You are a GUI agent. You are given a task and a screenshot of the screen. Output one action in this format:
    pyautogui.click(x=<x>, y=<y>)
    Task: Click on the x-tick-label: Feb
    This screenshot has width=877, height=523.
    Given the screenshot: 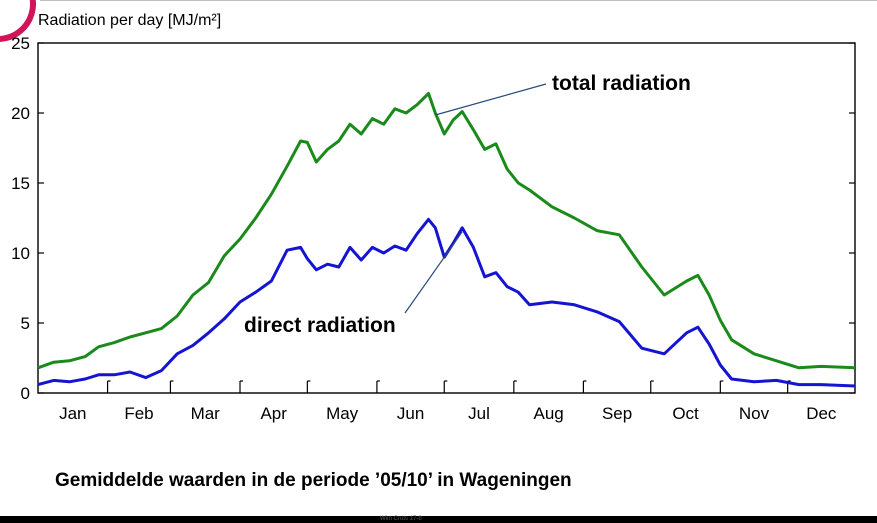 What is the action you would take?
    pyautogui.click(x=138, y=413)
    